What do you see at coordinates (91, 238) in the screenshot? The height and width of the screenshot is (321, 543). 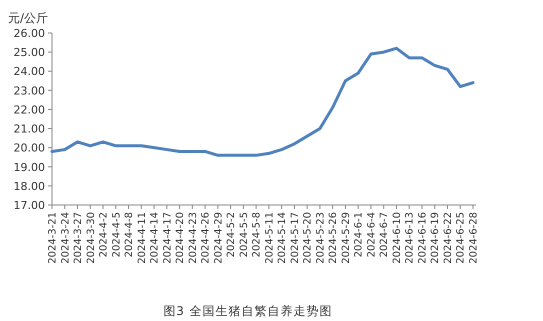 I see `x-tick-label: 2024-3-30` at bounding box center [91, 238].